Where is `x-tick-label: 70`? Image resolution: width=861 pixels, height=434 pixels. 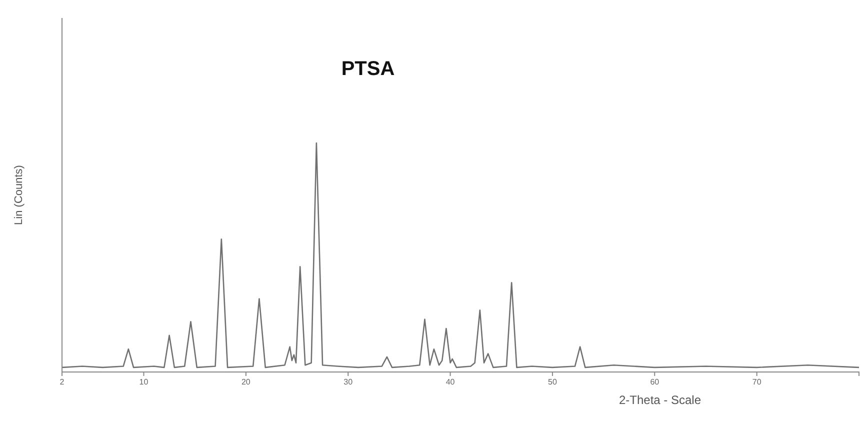
x-tick-label: 70 is located at coordinates (757, 382).